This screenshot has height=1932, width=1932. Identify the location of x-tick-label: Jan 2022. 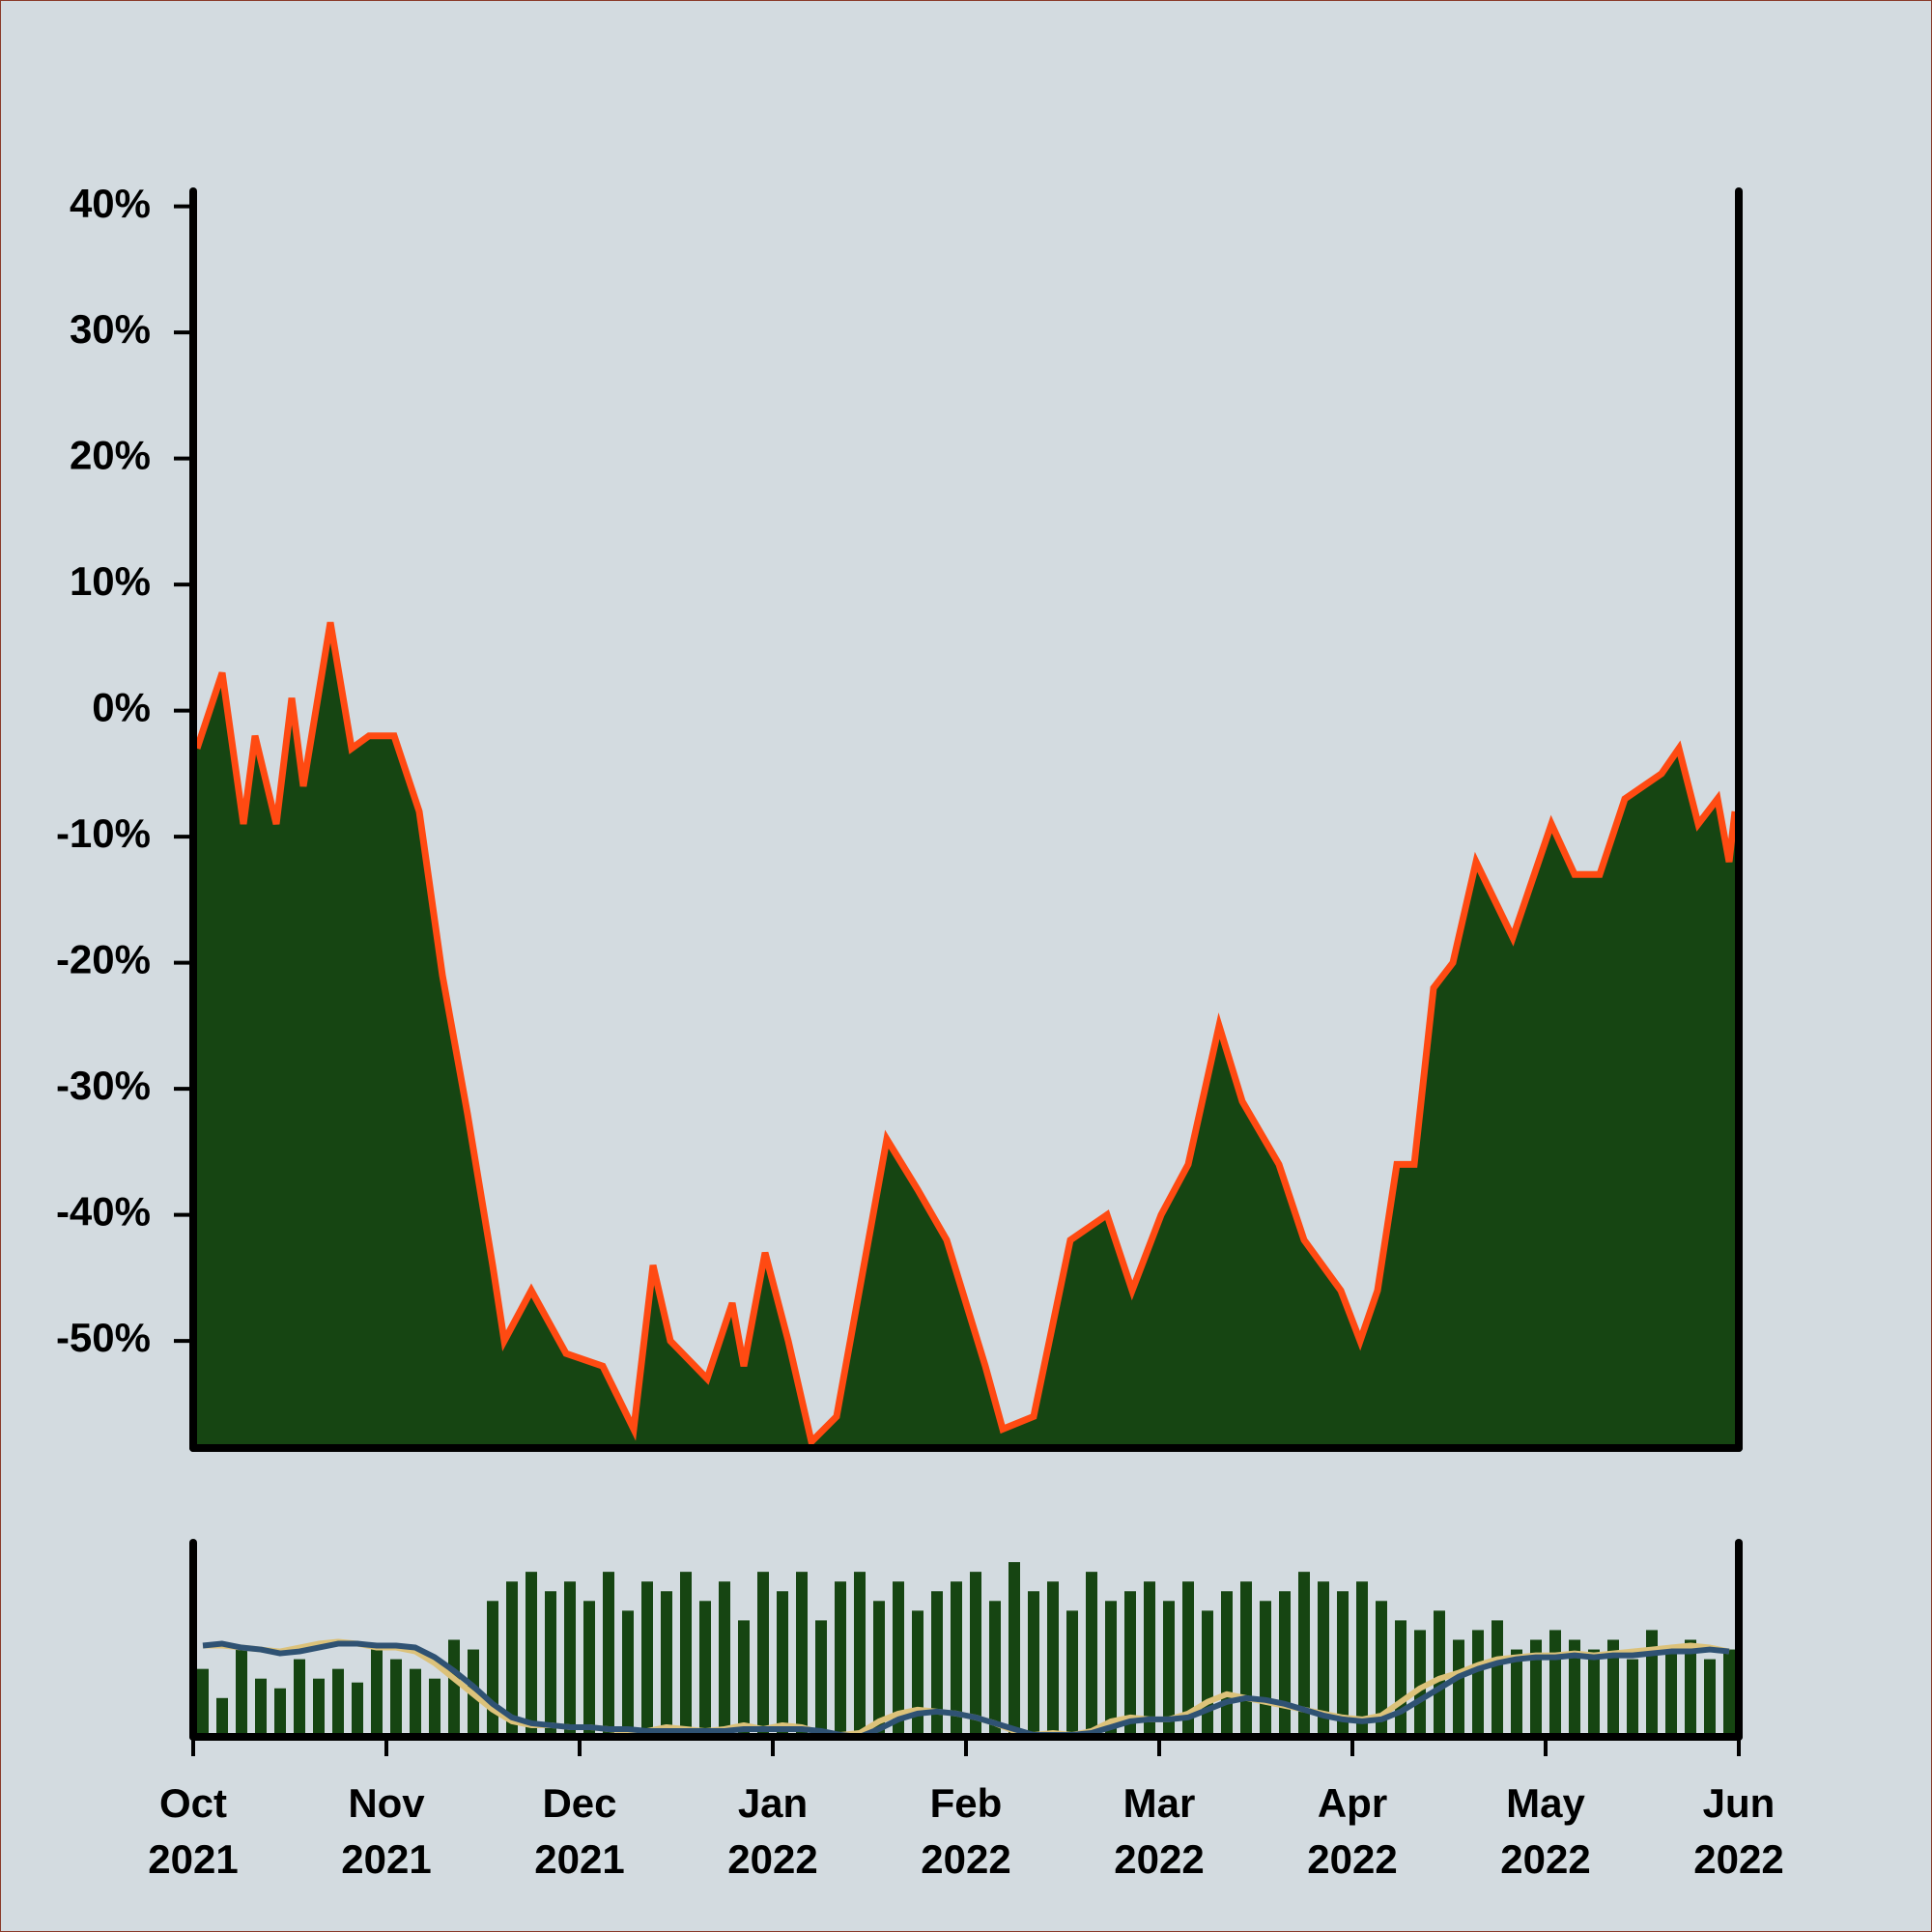
(772, 1831).